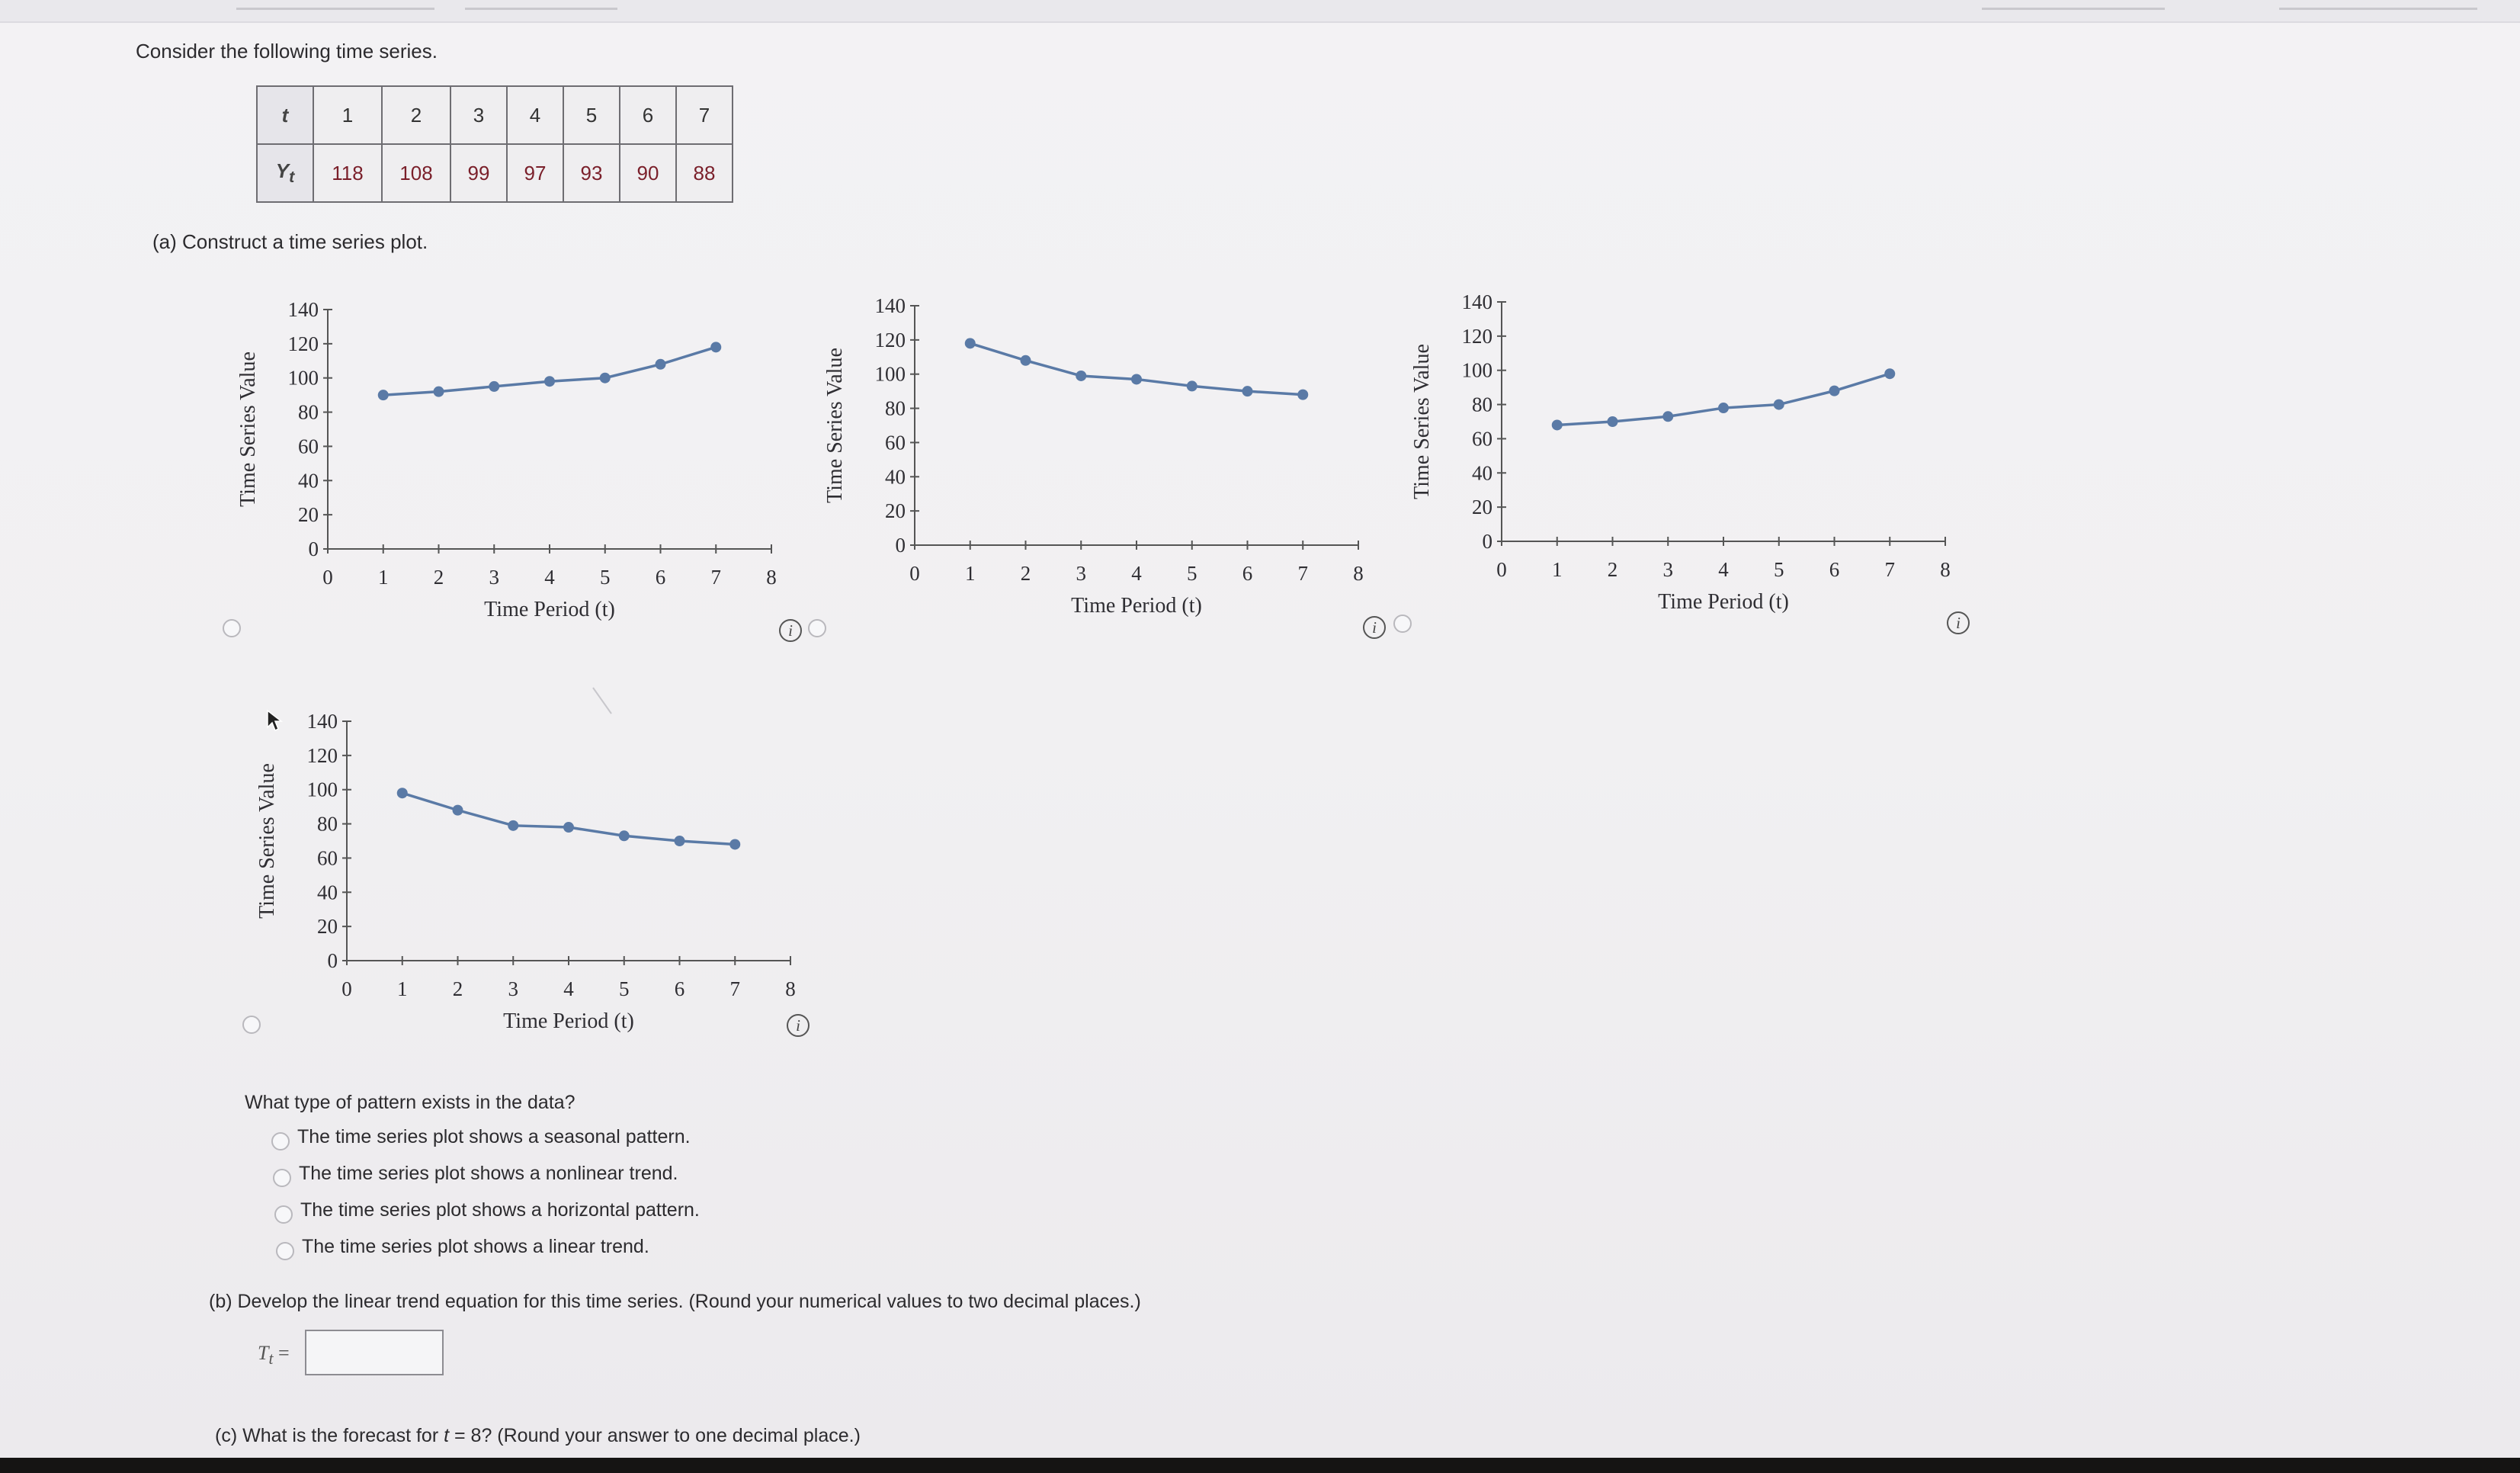 Image resolution: width=2520 pixels, height=1473 pixels. I want to click on part-c-variable: t, so click(447, 1435).